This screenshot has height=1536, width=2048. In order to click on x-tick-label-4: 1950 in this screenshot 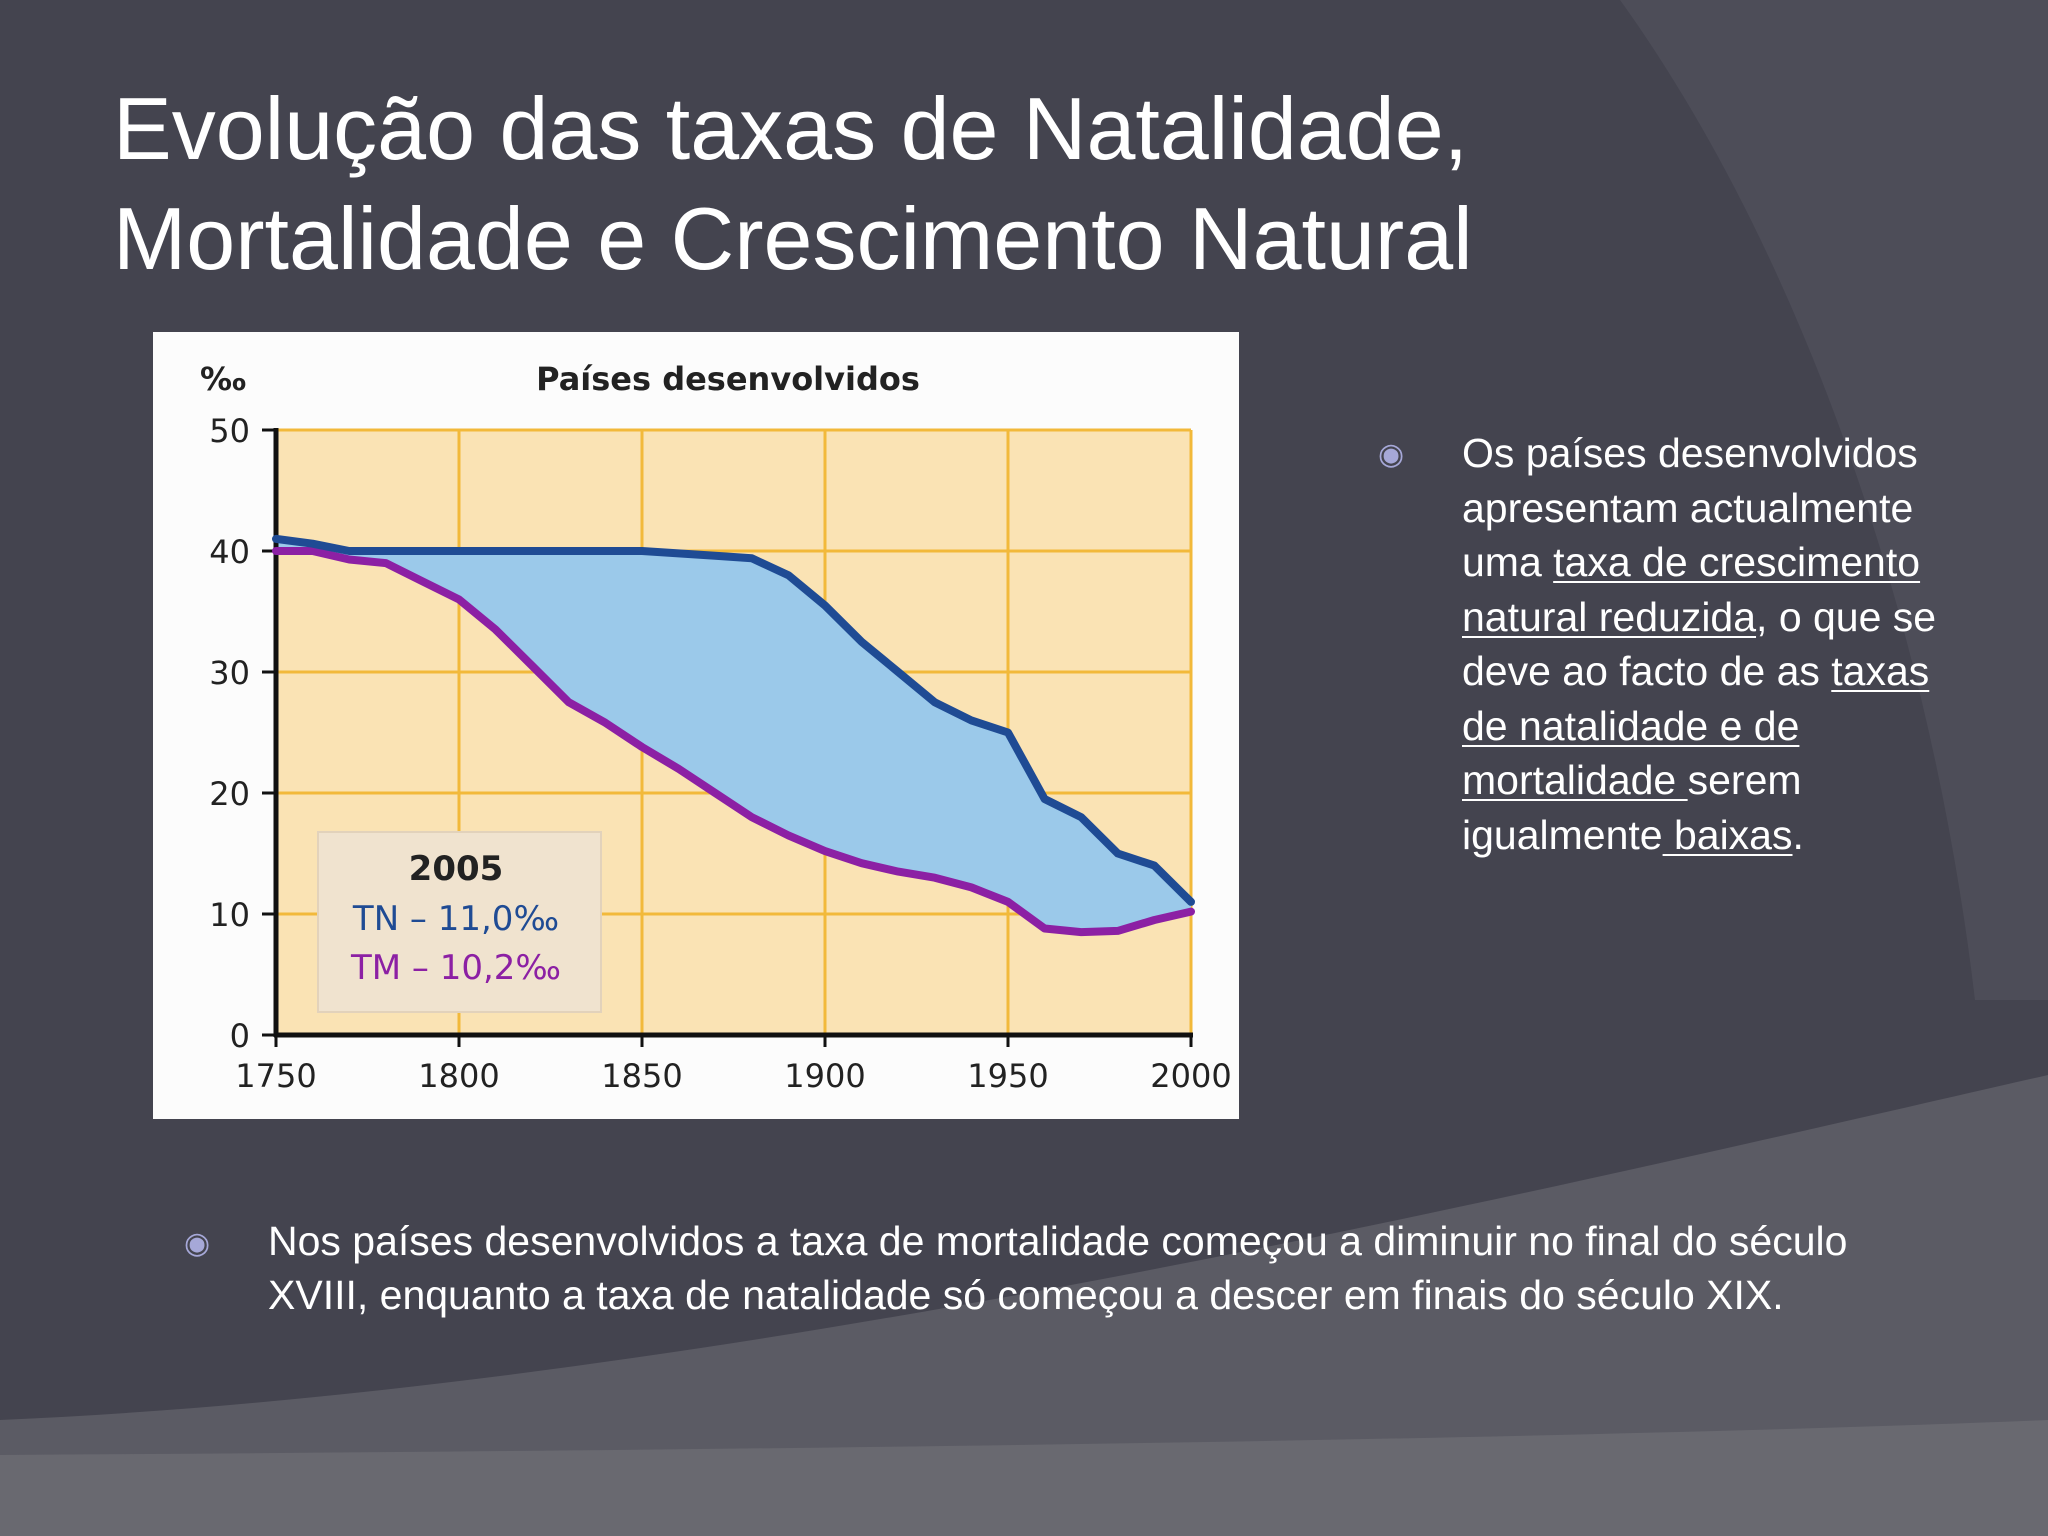, I will do `click(1007, 1076)`.